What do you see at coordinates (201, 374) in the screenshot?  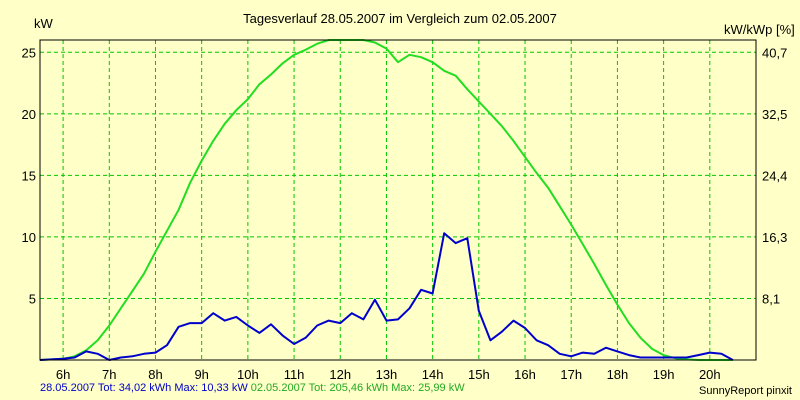 I see `x-tick-label: 9h` at bounding box center [201, 374].